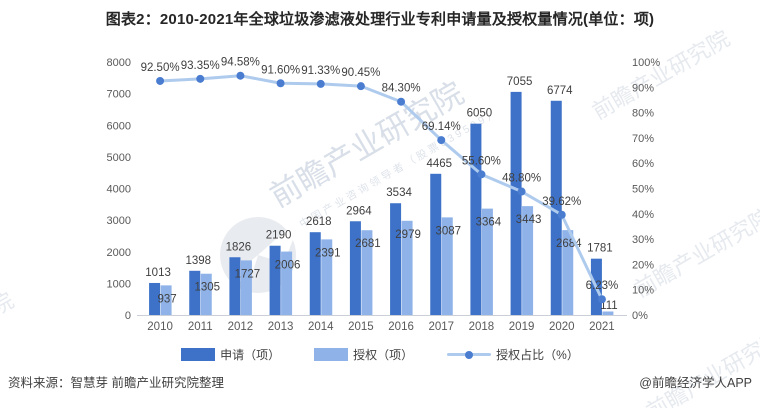 Image resolution: width=760 pixels, height=408 pixels. Describe the element at coordinates (281, 327) in the screenshot. I see `x-axis-label-2013: 2013` at that location.